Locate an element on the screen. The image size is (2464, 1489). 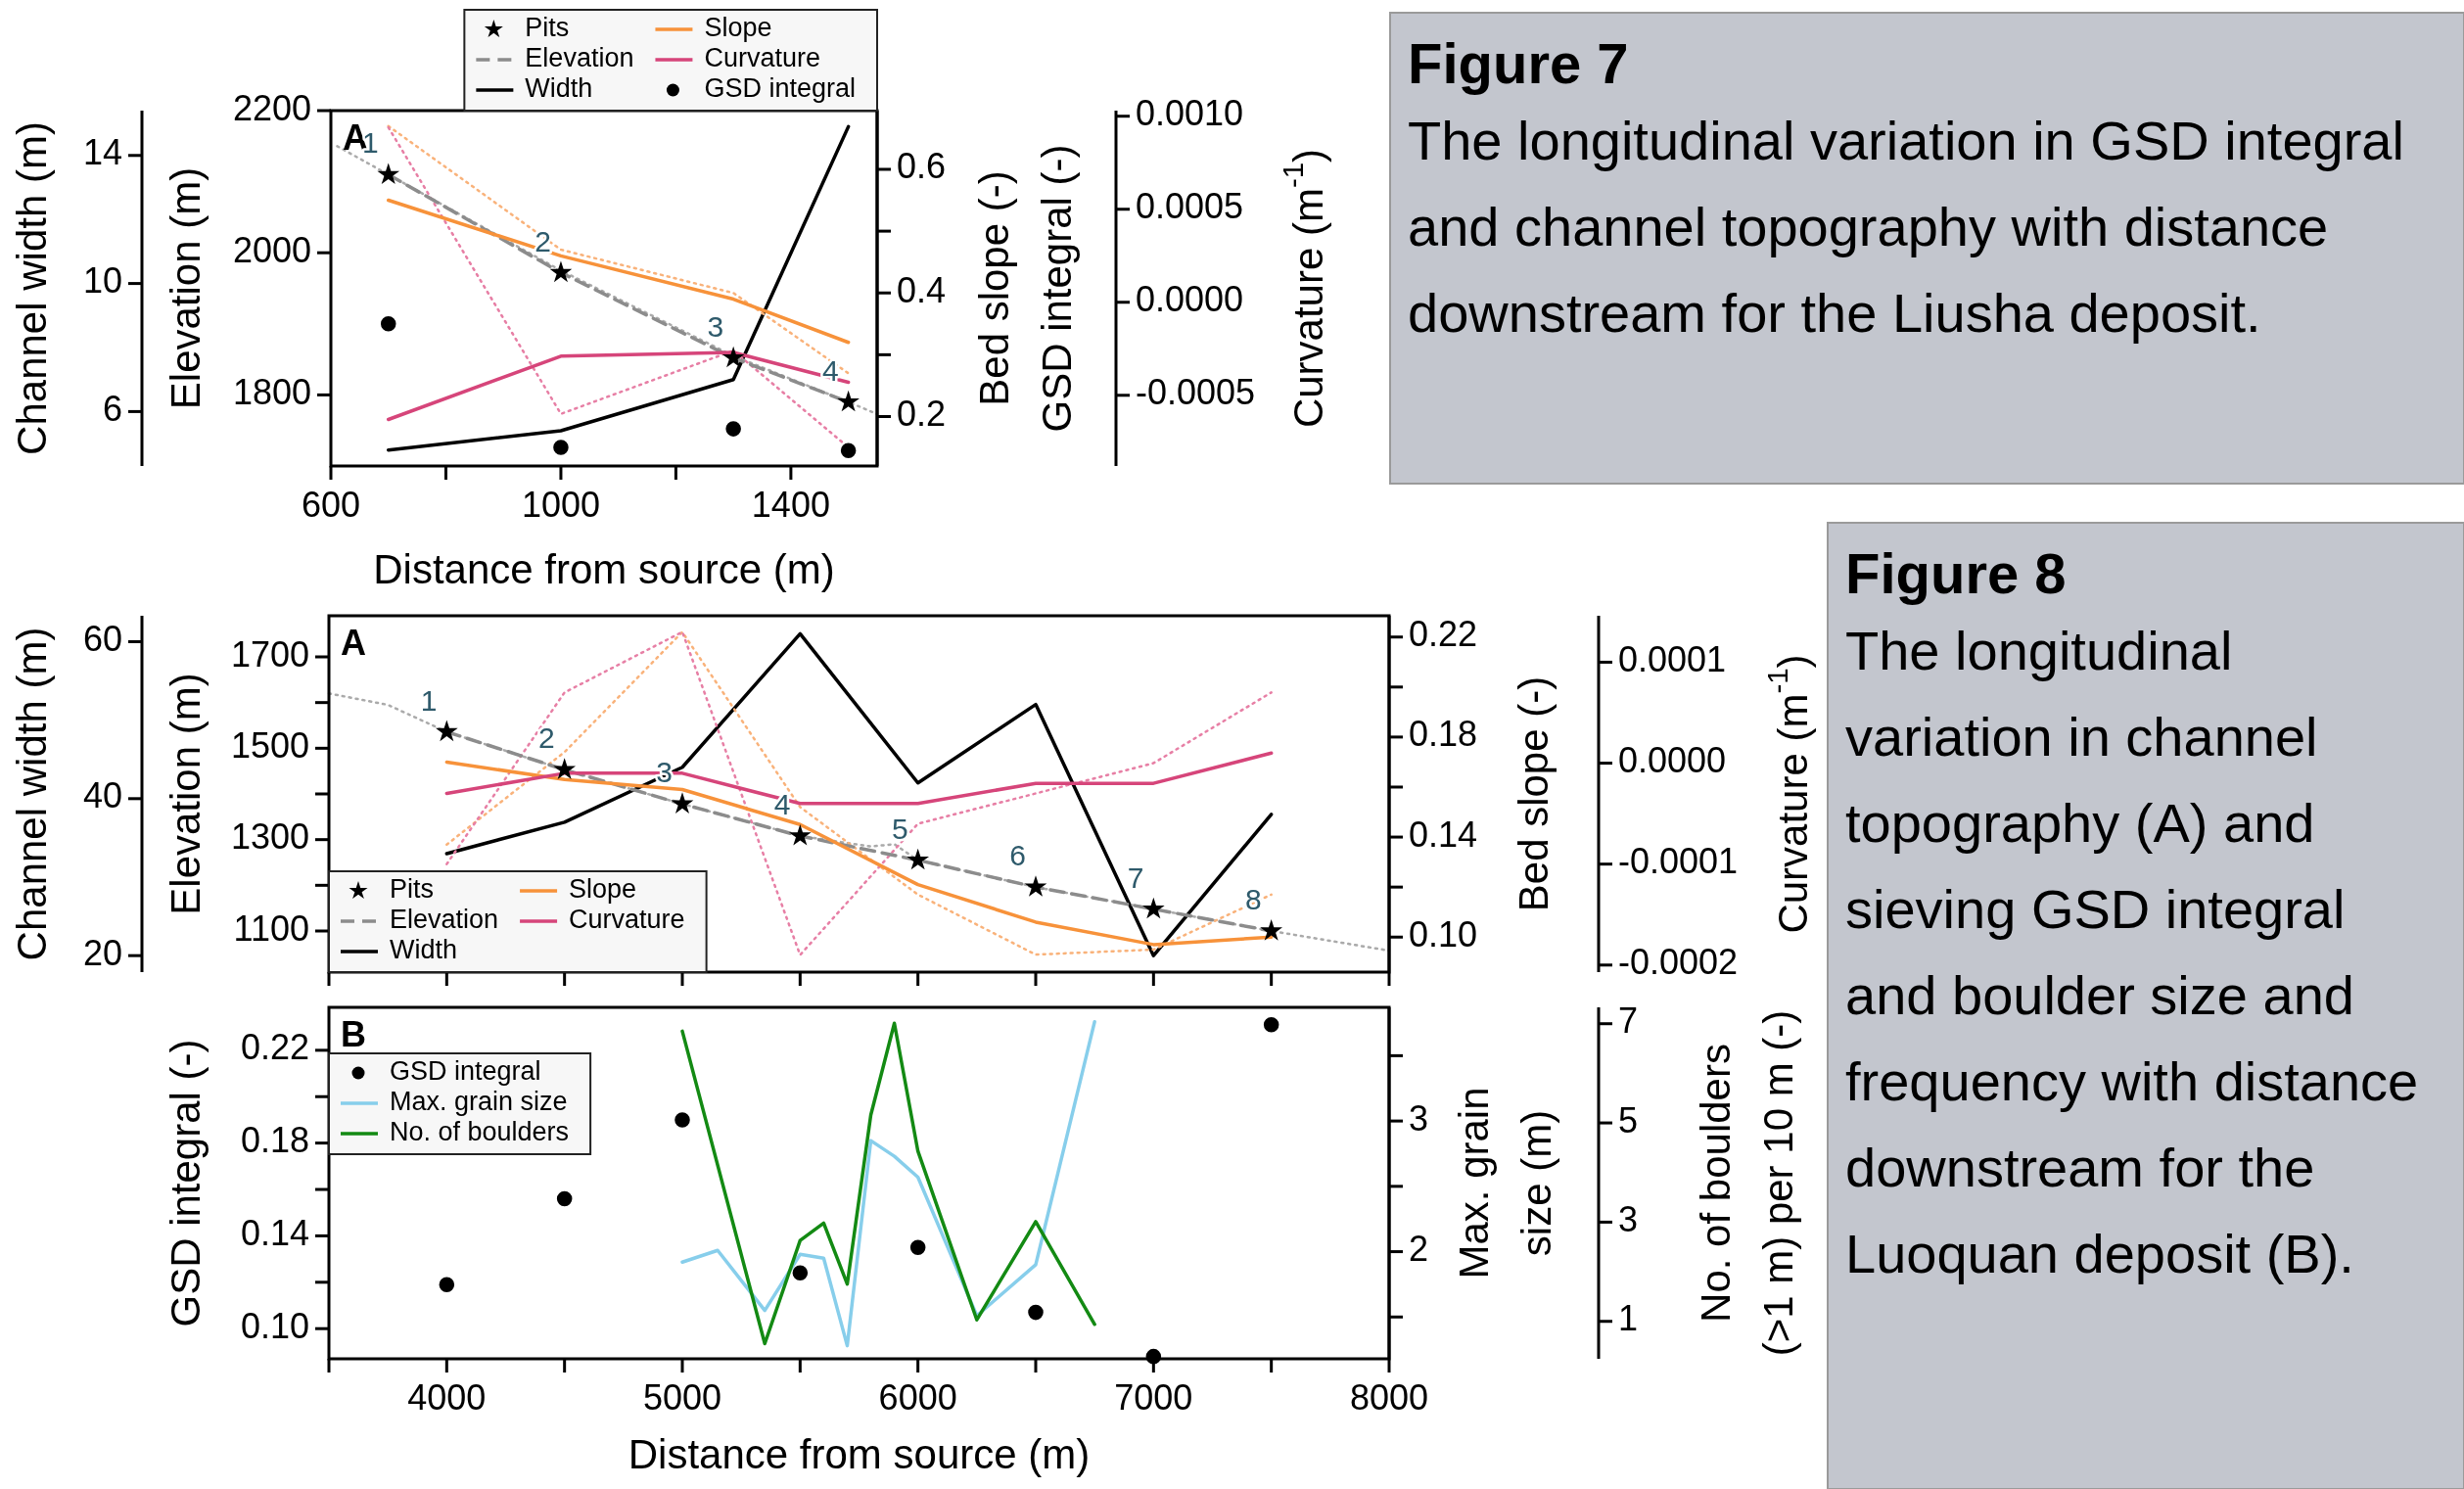
y3-tick-label: 0.0010 is located at coordinates (1190, 114).